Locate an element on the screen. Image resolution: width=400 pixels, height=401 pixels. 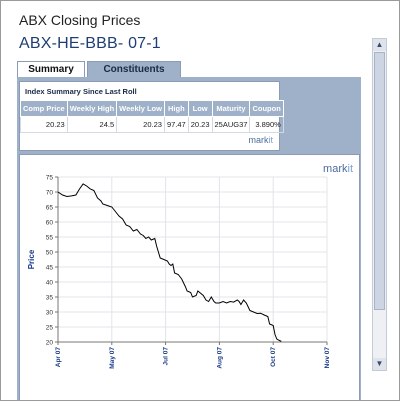
cell-coupon: 3.890% is located at coordinates (266, 124).